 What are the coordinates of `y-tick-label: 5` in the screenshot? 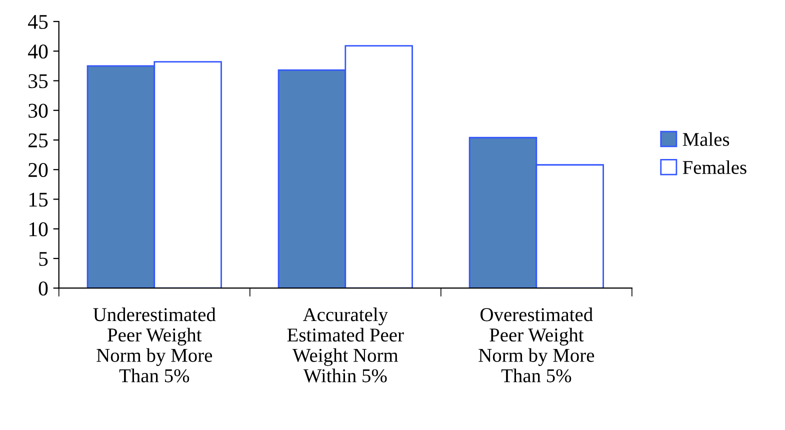 It's located at (43, 259).